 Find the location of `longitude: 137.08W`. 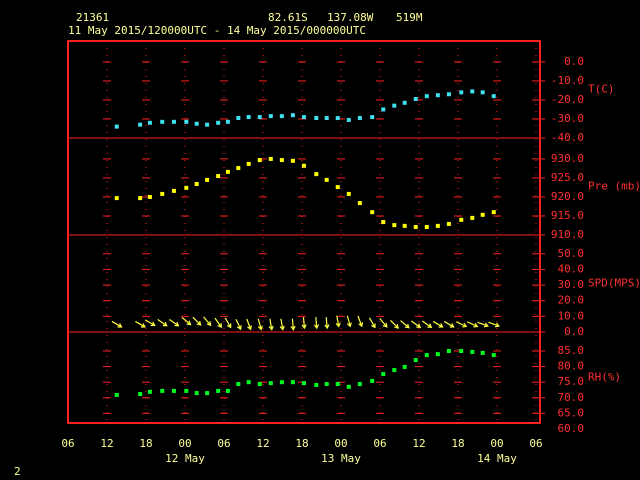

longitude: 137.08W is located at coordinates (350, 17).